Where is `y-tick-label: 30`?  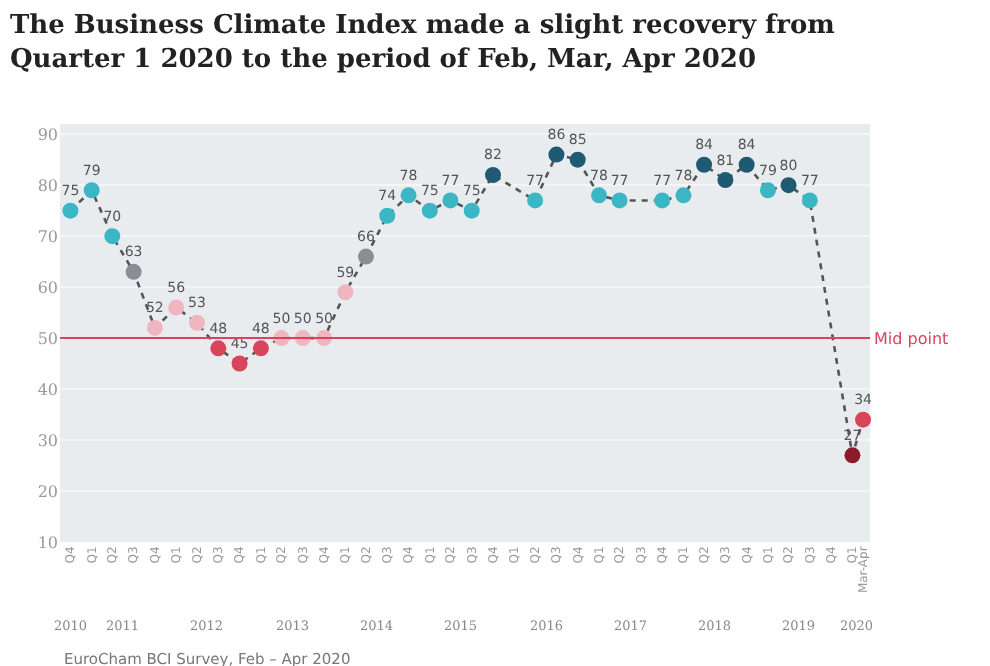 y-tick-label: 30 is located at coordinates (47, 440).